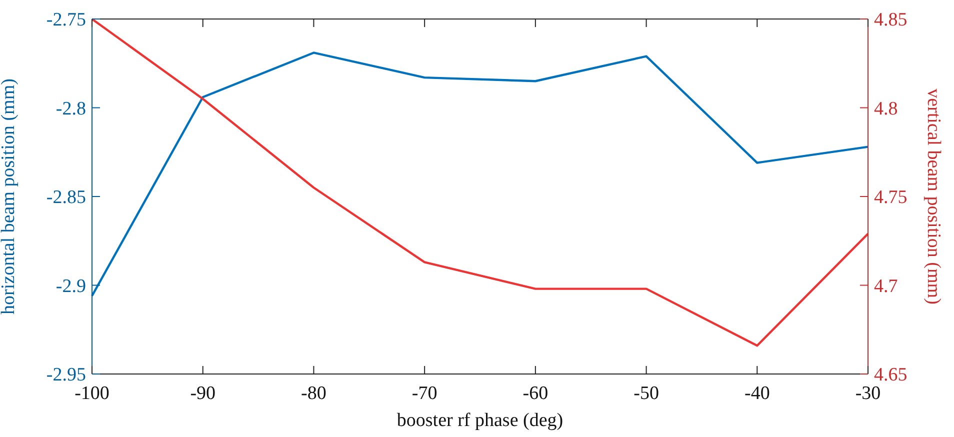 The height and width of the screenshot is (437, 954). I want to click on x-tick-label: -40, so click(757, 393).